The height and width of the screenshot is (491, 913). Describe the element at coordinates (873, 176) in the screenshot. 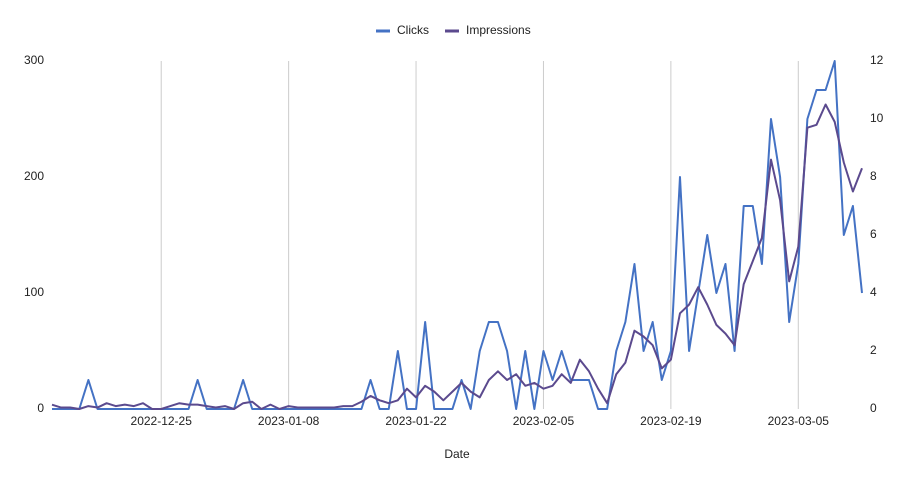

I see `y2-tick-label: 8` at that location.